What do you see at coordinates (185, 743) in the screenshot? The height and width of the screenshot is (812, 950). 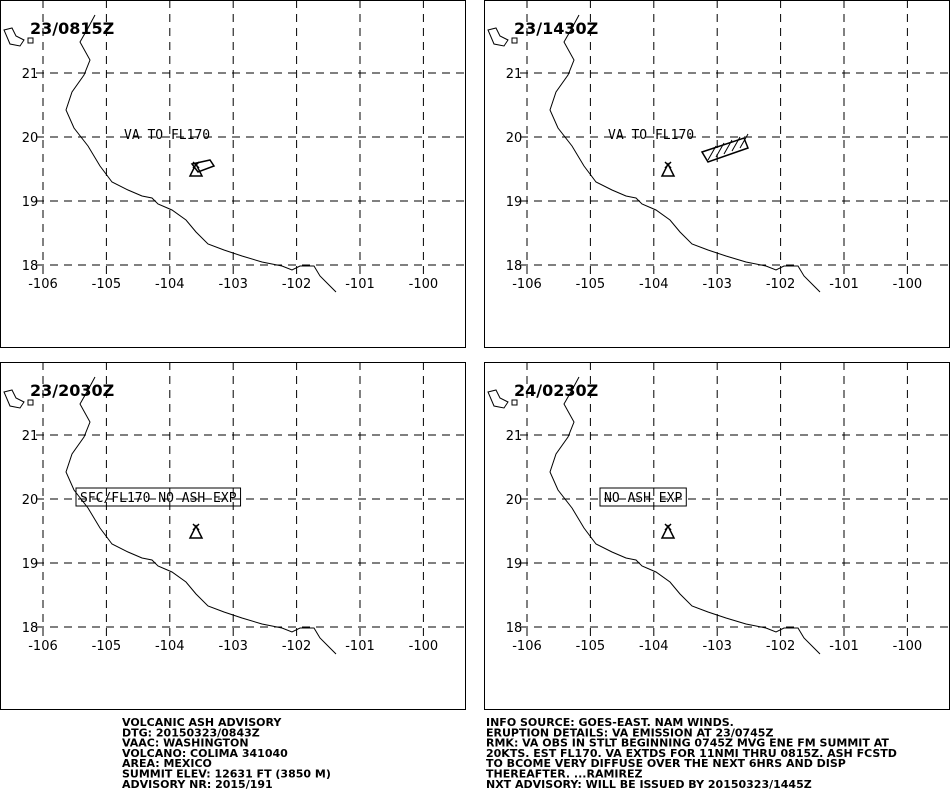 I see `advisory-line: VAAC: WASHINGTON` at bounding box center [185, 743].